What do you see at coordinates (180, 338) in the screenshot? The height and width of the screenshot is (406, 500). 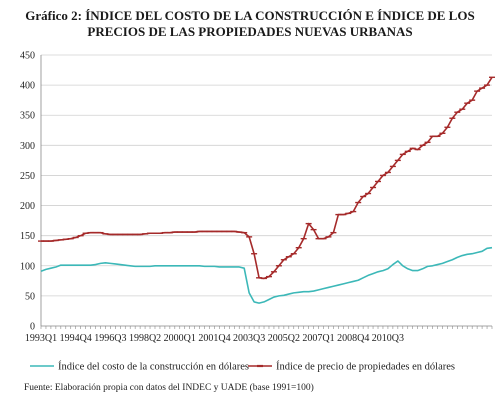 I see `x-tick-label-2000Q1: 2000Q1` at bounding box center [180, 338].